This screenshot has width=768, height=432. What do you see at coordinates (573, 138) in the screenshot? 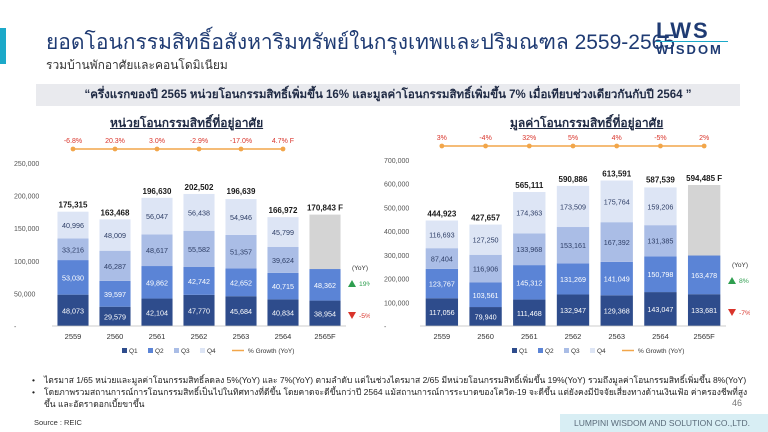
I see `growth-label: 5%` at bounding box center [573, 138].